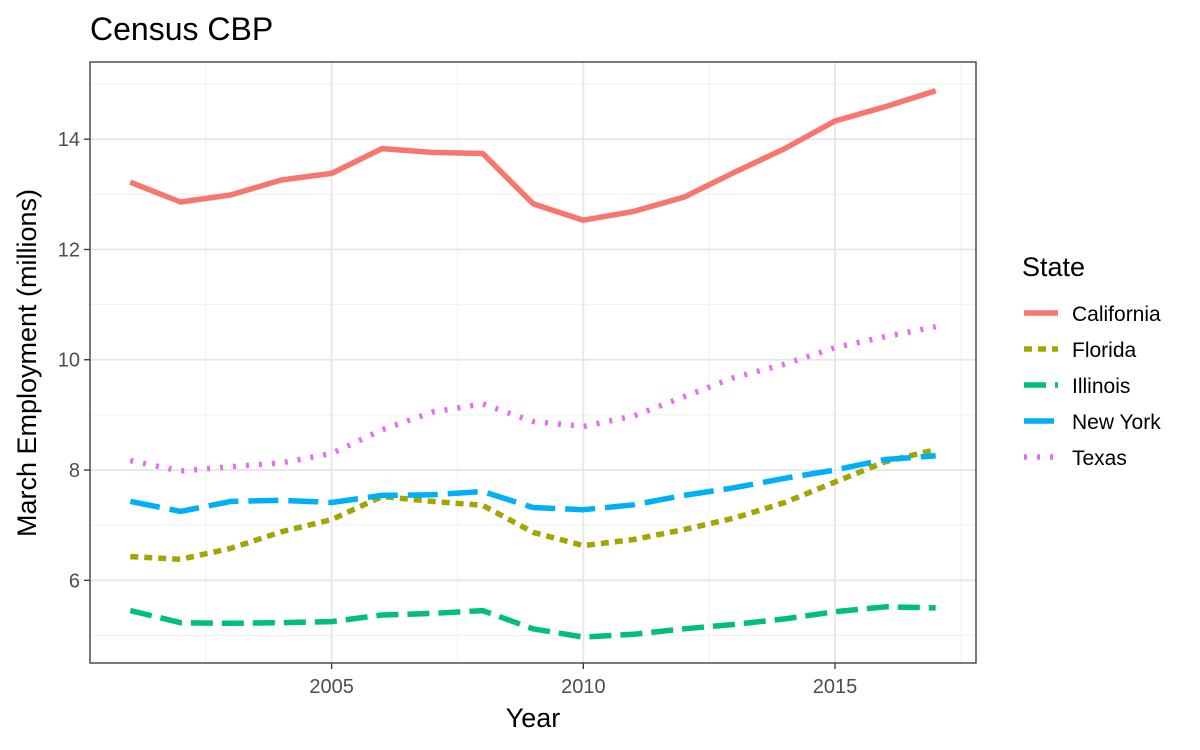 The image size is (1200, 750). I want to click on legend-label-california: California, so click(1116, 314).